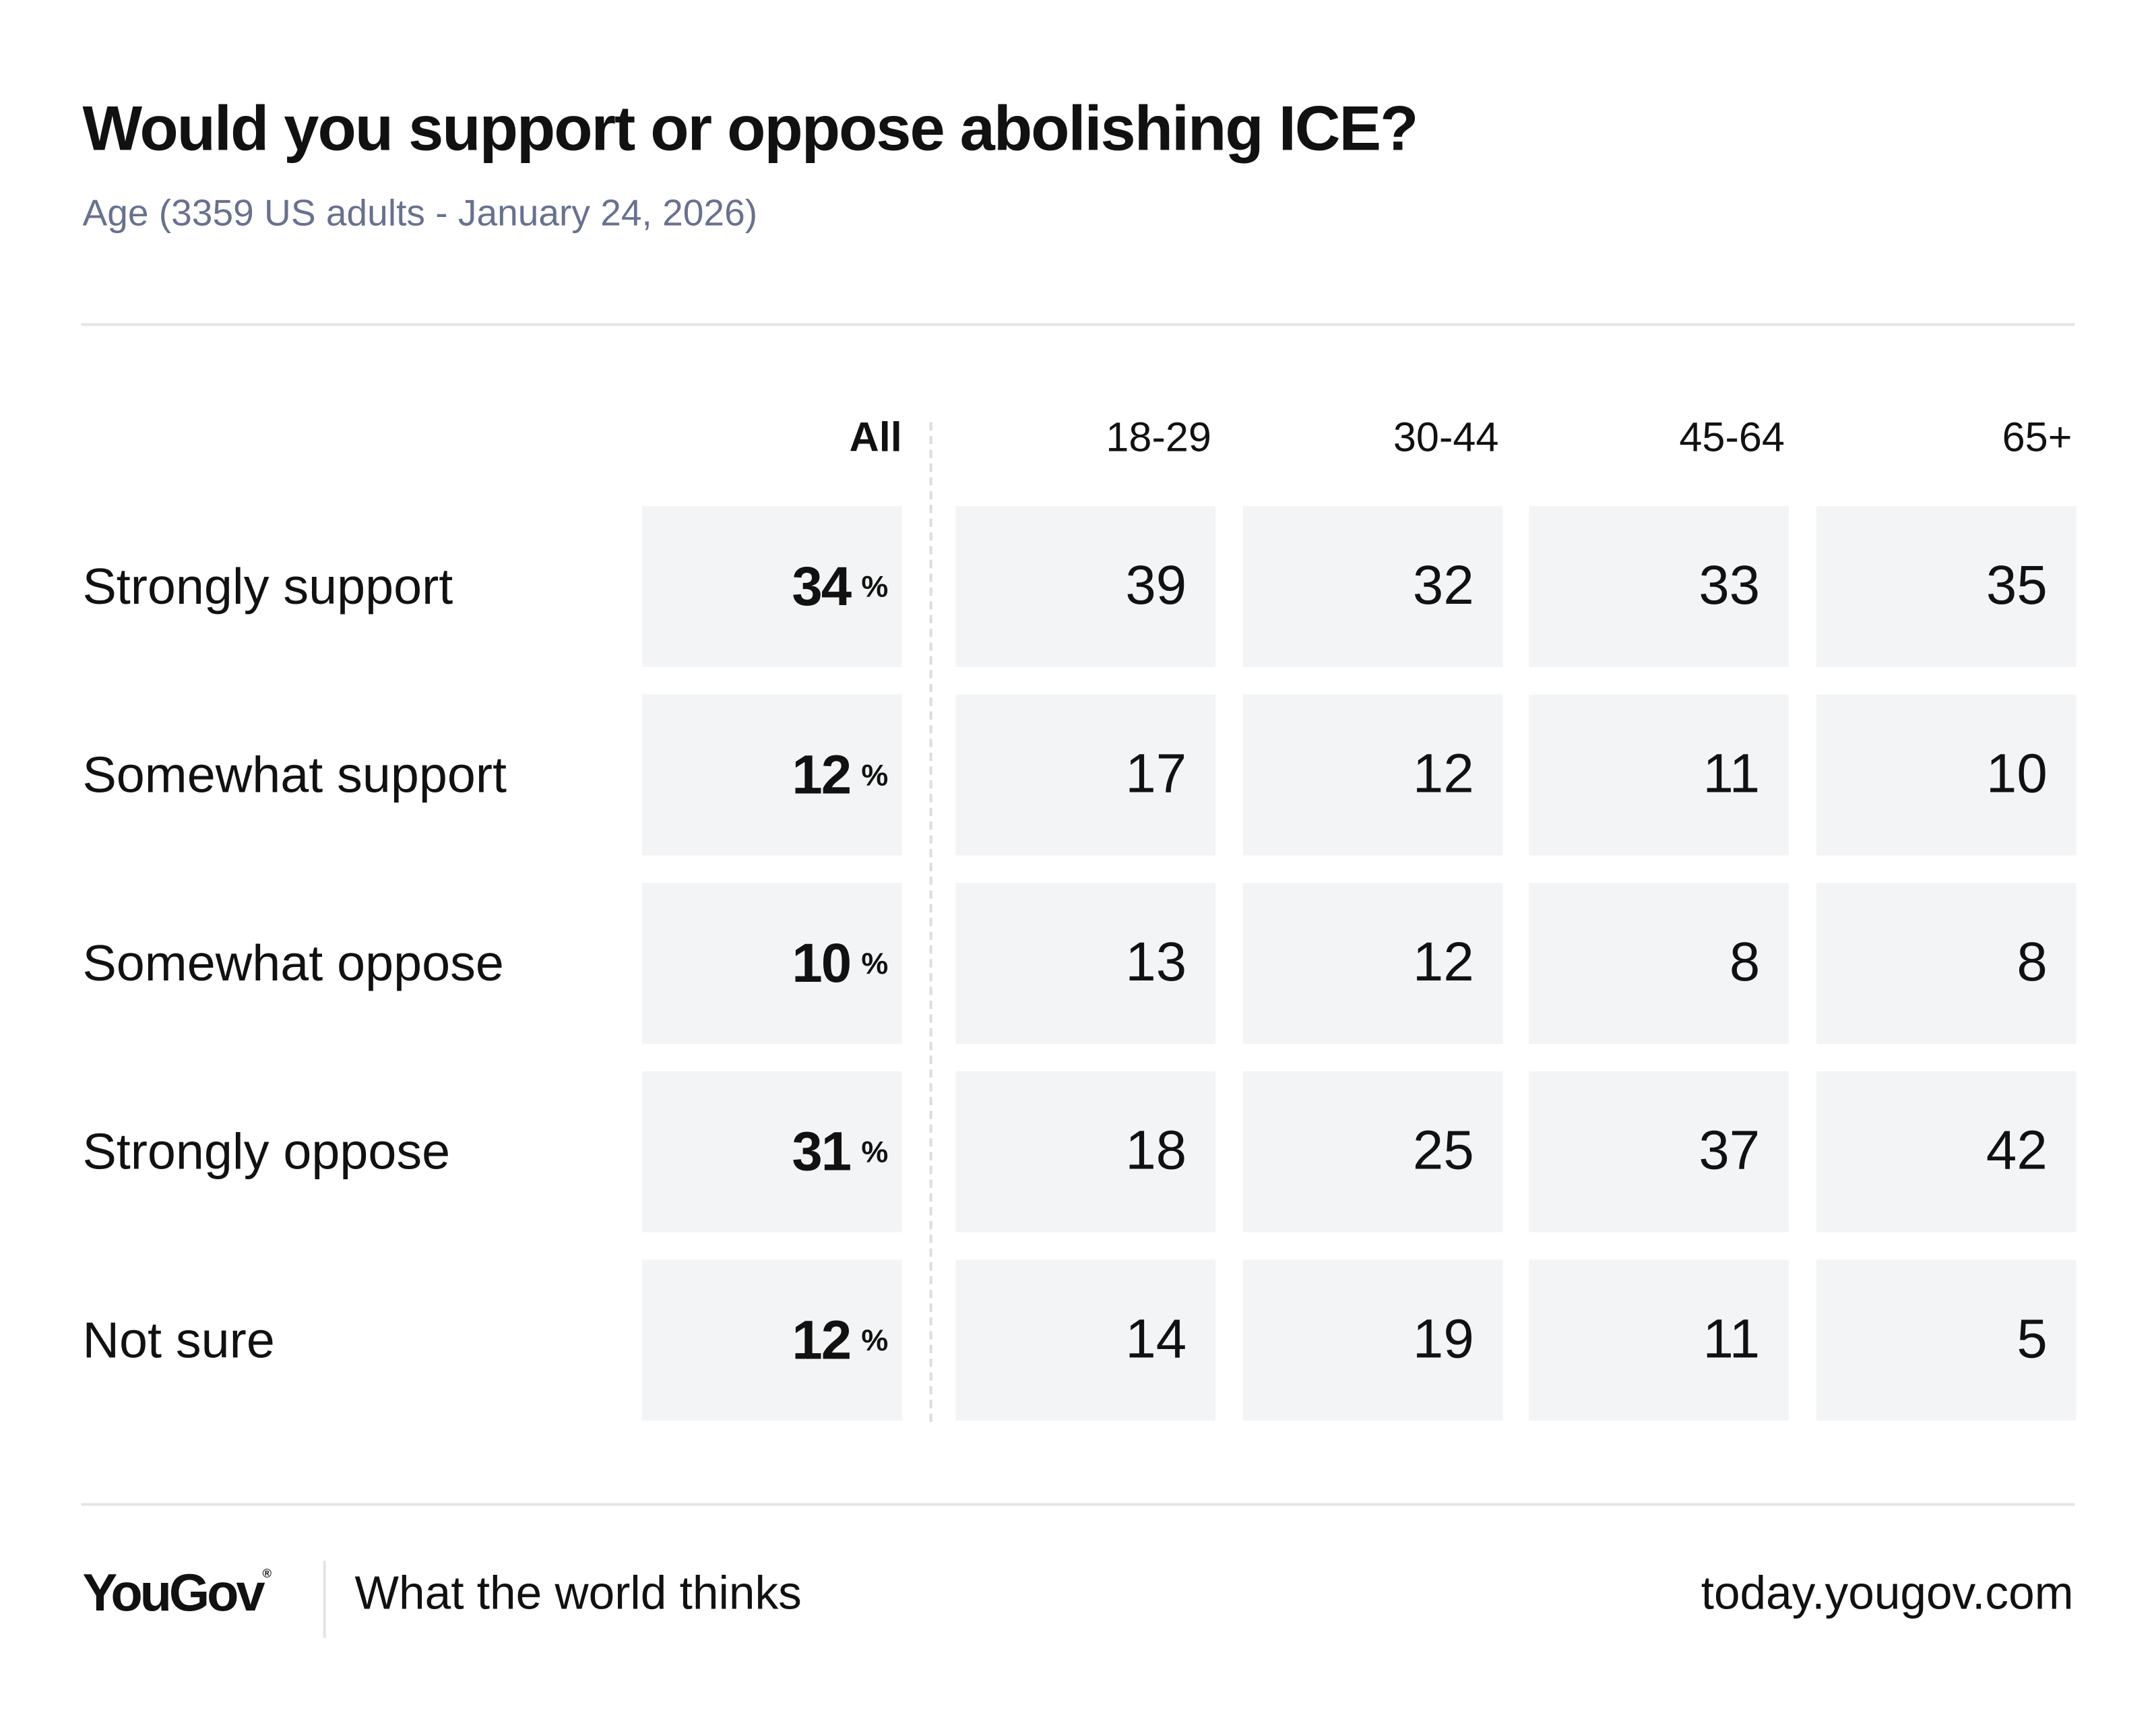 Image resolution: width=2156 pixels, height=1719 pixels. I want to click on cell-value: 39, so click(1085, 586).